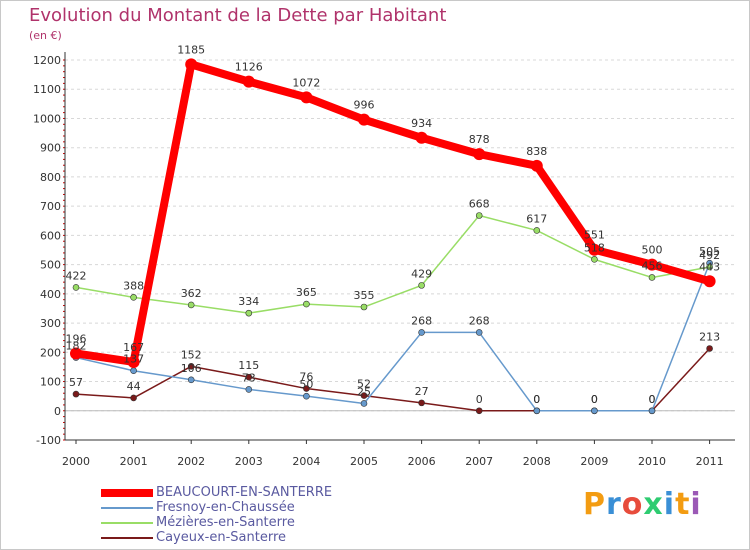 The height and width of the screenshot is (550, 750). I want to click on logo-letter: o, so click(632, 504).